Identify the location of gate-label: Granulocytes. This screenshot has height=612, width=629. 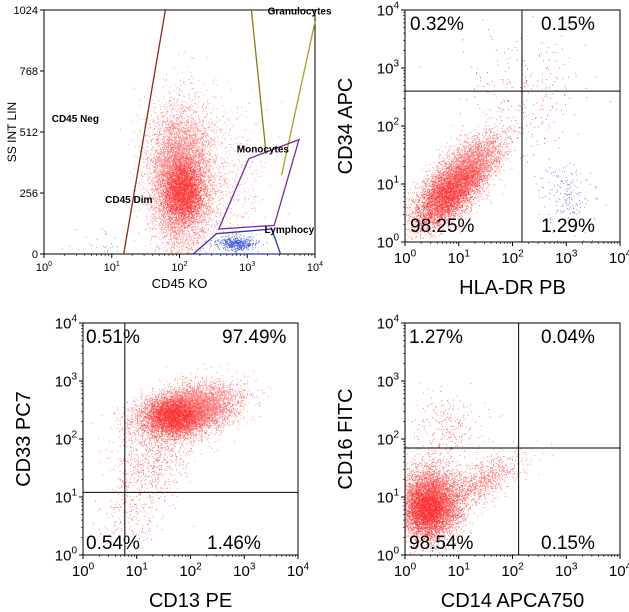
(300, 12).